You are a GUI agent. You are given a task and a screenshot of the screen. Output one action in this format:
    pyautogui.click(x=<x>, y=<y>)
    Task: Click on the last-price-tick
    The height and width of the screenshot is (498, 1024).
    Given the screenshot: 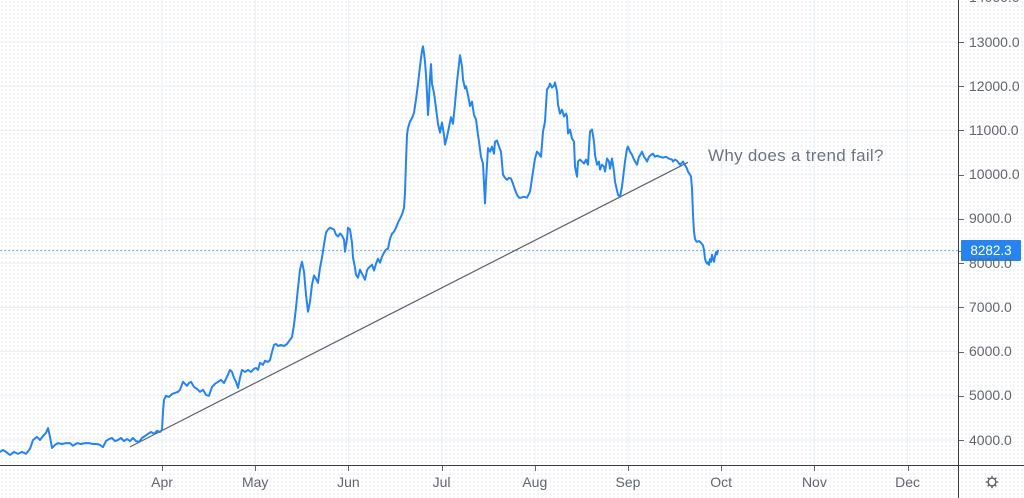 What is the action you would take?
    pyautogui.click(x=960, y=251)
    